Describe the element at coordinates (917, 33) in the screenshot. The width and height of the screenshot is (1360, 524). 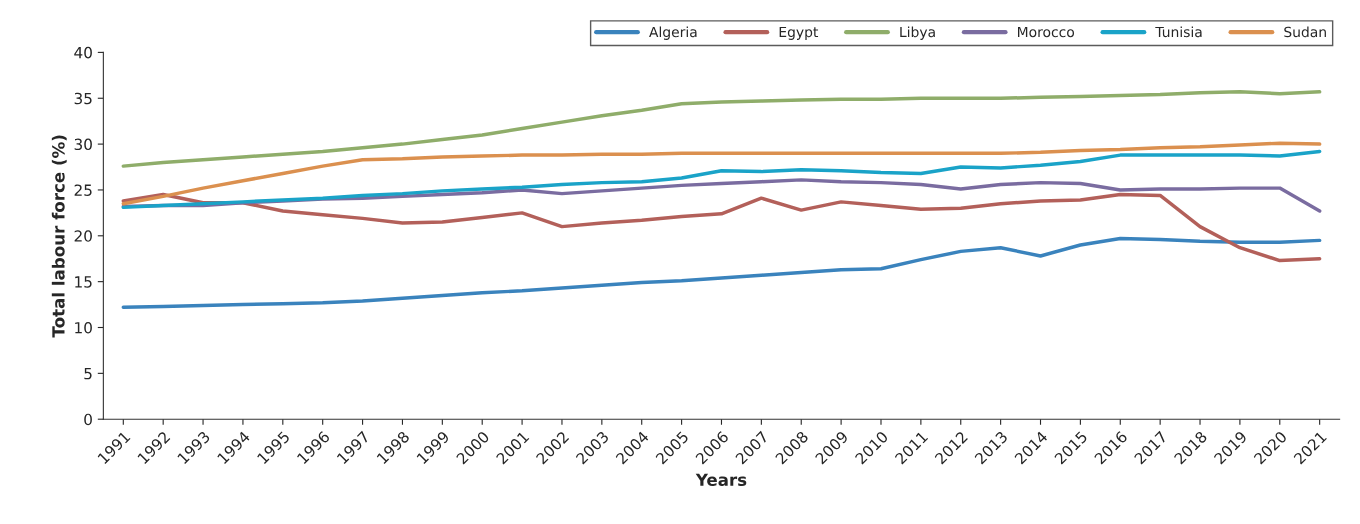
I see `legend-label: Libya` at that location.